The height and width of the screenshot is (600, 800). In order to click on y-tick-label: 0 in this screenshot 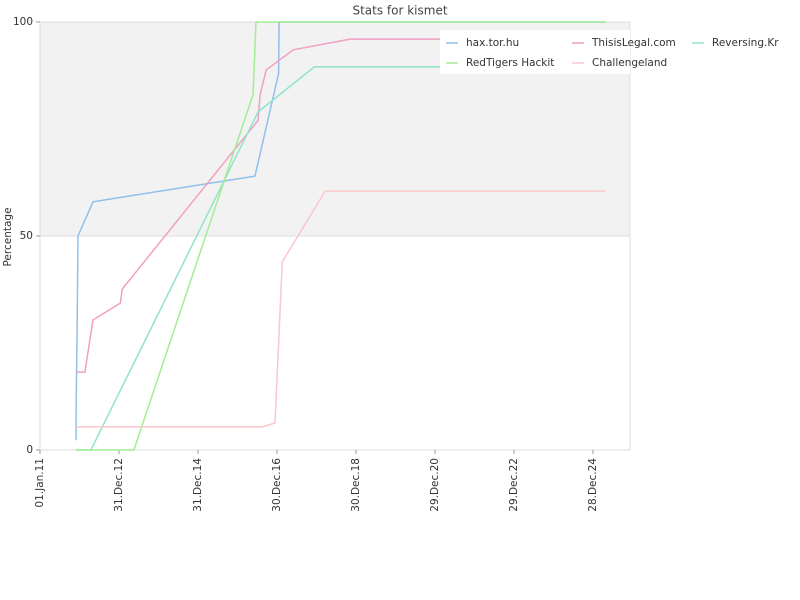, I will do `click(29, 450)`.